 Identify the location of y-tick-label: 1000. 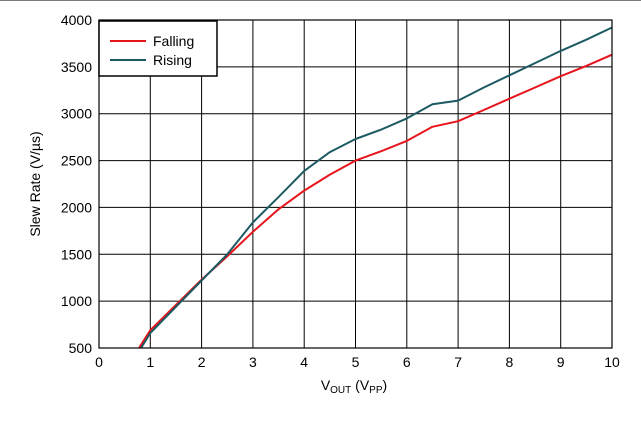
(76, 301).